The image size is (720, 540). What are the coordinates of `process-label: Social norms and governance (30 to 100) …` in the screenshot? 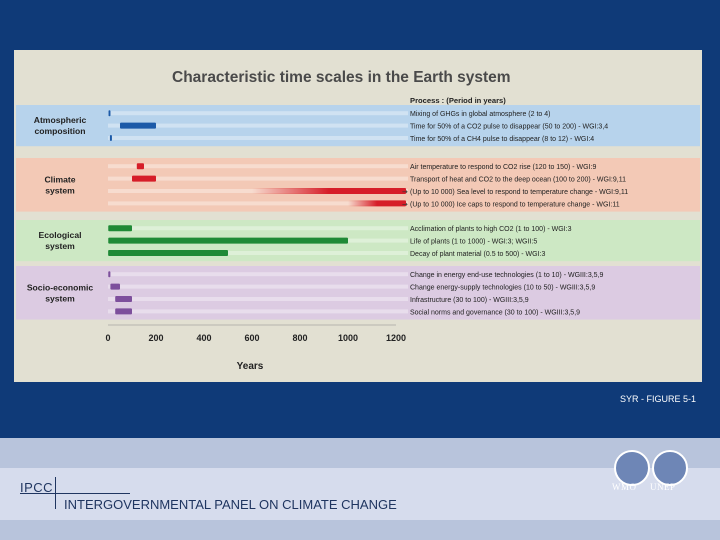 It's located at (495, 312).